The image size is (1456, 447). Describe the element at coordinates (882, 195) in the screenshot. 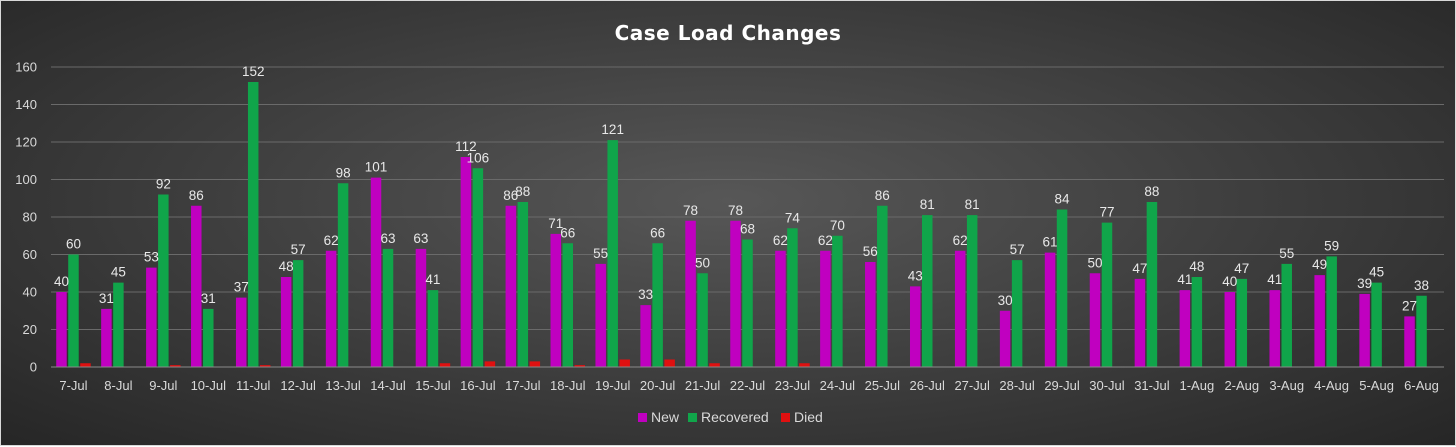

I see `data-label-recovered: 86` at that location.